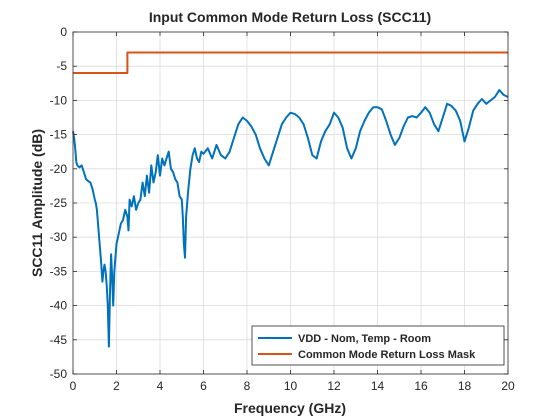  I want to click on legend-label-mask: Common Mode Return Loss Mask, so click(387, 355).